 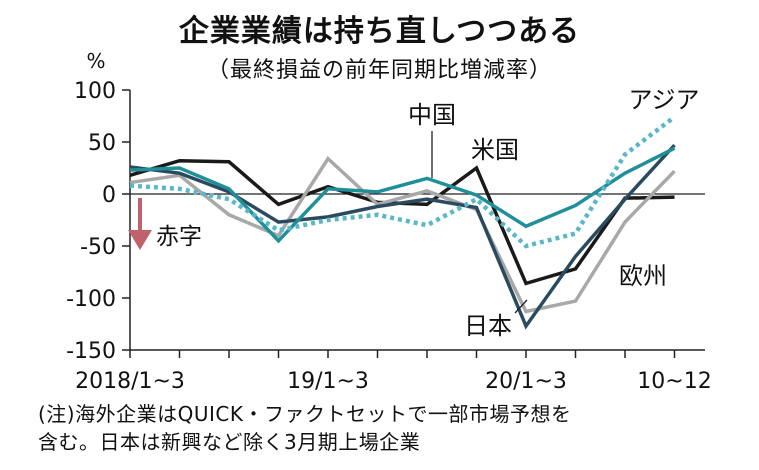 I want to click on x-tick-label: 20/1~3, so click(x=526, y=381).